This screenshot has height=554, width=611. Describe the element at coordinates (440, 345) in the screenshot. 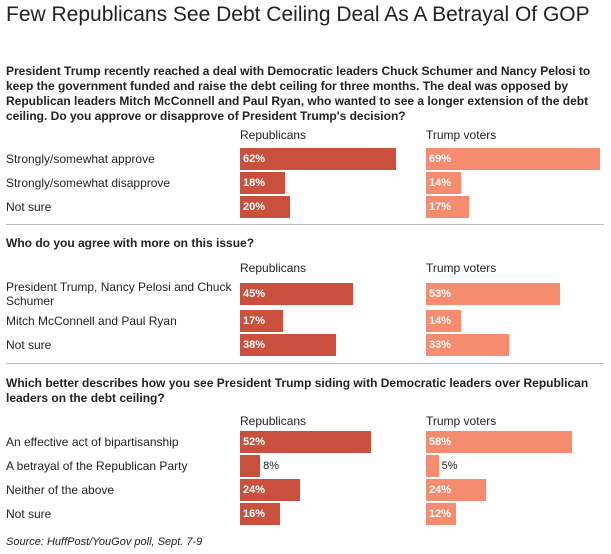

I see `bar-value-label: 33%` at that location.